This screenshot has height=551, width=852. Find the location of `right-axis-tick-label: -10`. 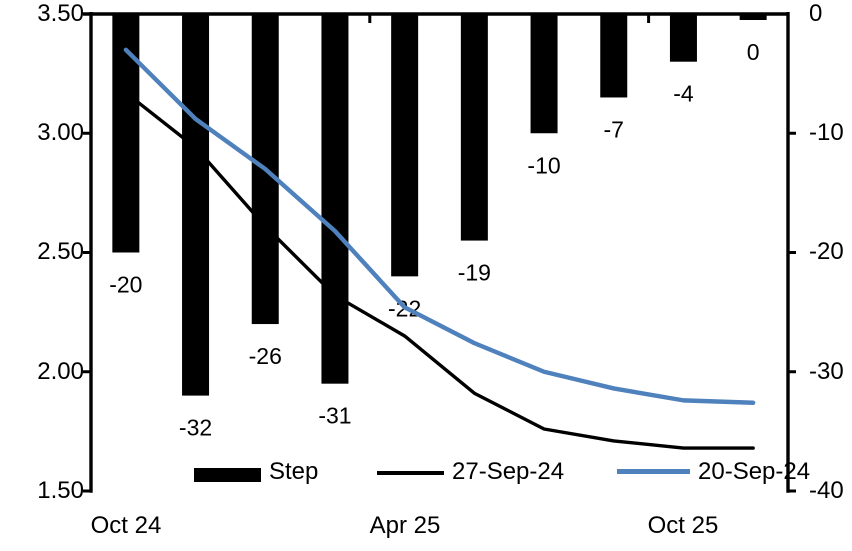

right-axis-tick-label: -10 is located at coordinates (826, 132).